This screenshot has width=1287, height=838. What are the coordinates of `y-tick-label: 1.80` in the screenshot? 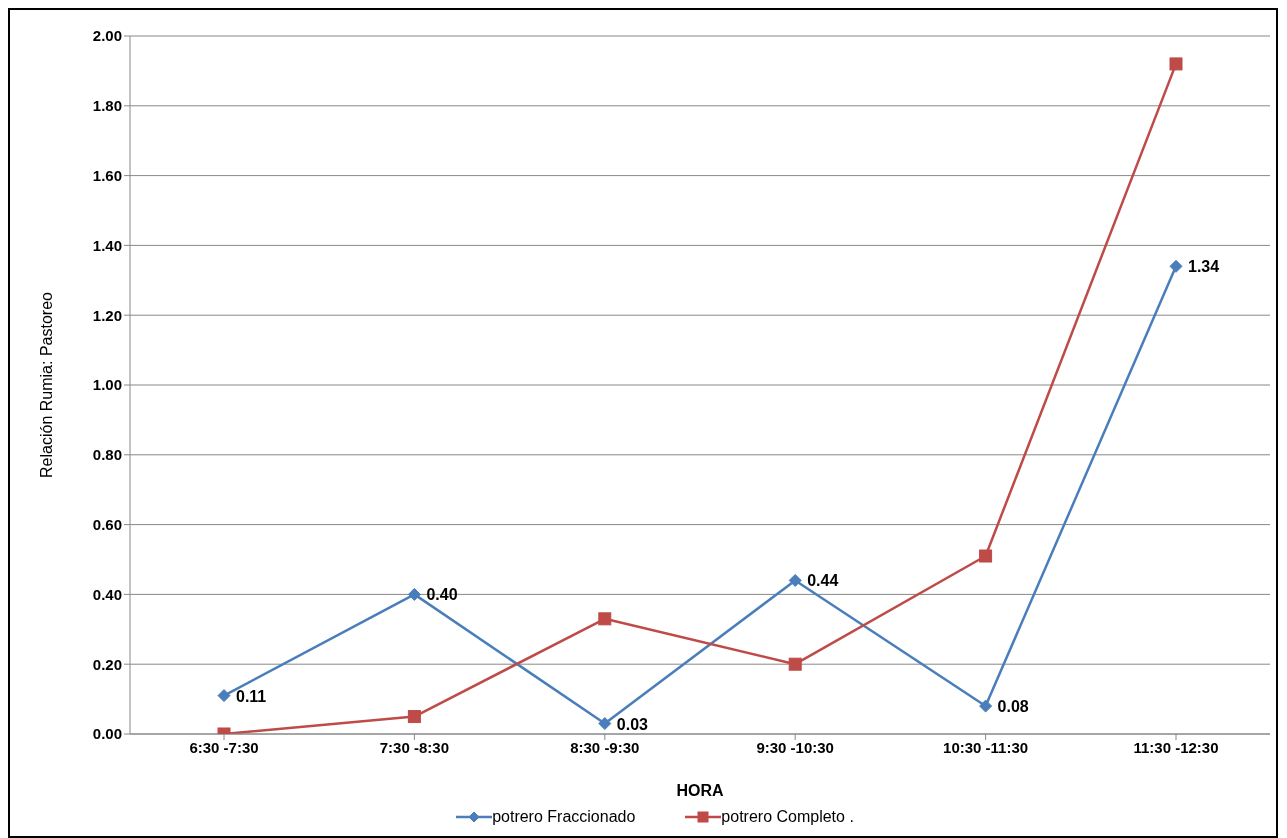 It's located at (107, 106).